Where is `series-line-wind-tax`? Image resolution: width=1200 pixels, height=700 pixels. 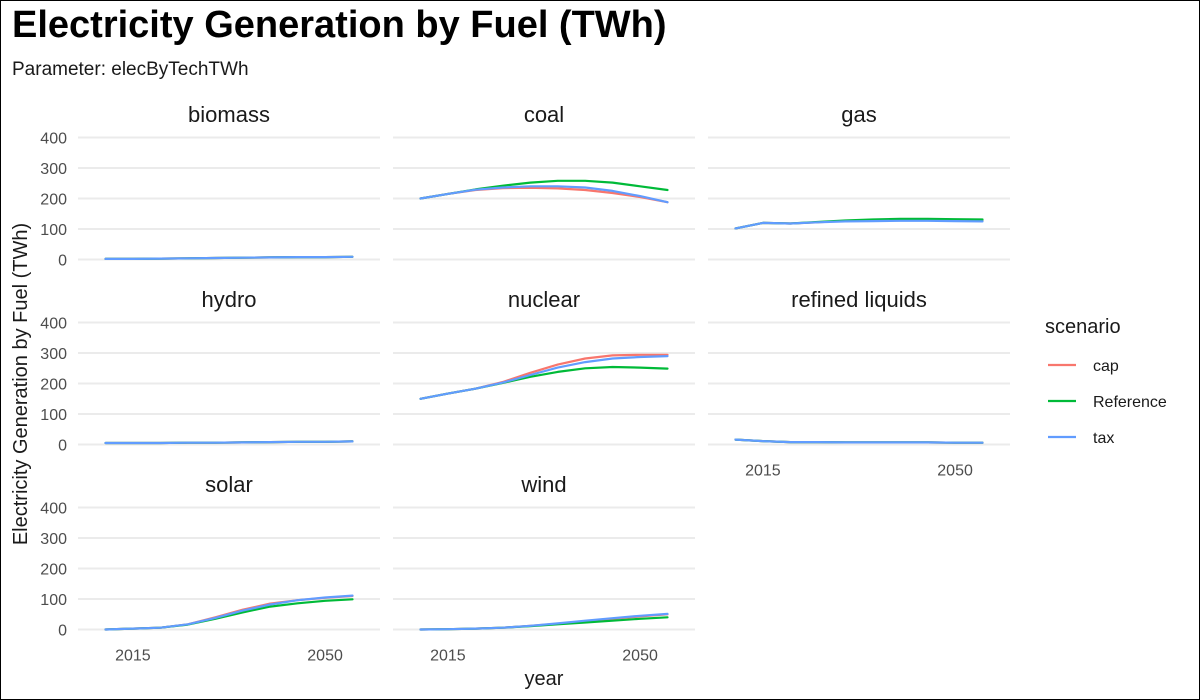 series-line-wind-tax is located at coordinates (544, 621).